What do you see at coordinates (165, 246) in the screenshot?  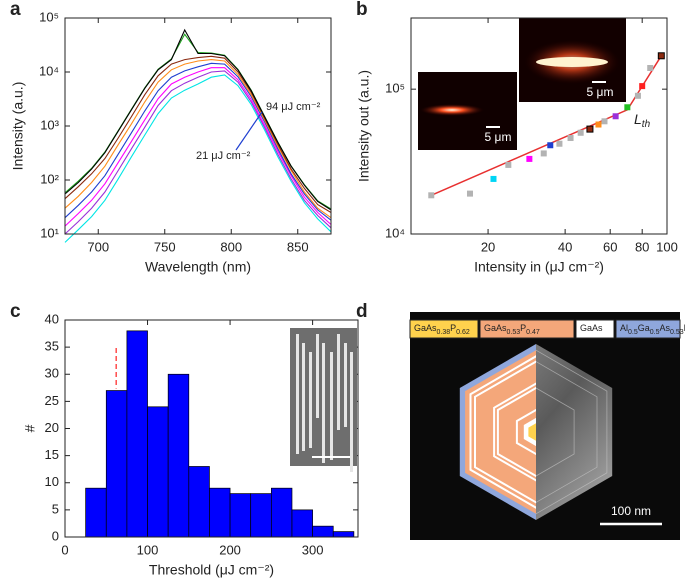 I see `x-tick-label: 750` at bounding box center [165, 246].